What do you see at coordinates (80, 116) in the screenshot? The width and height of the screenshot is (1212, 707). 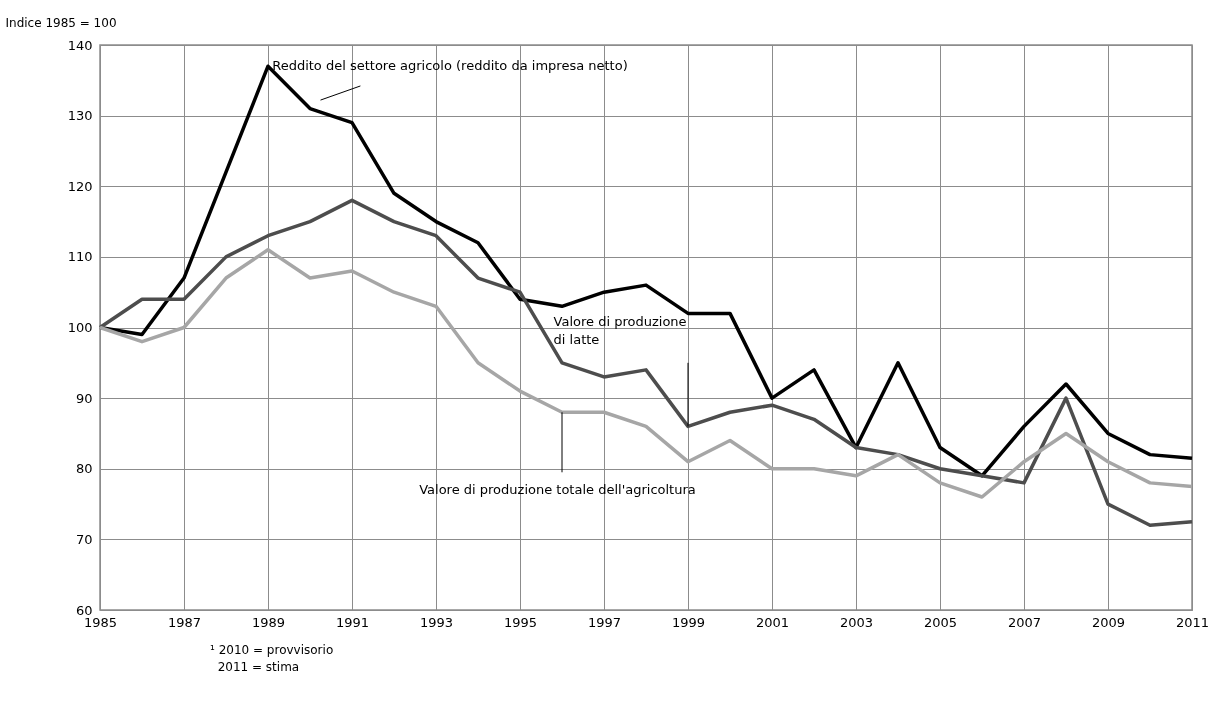 I see `y-tick-label: 130` at bounding box center [80, 116].